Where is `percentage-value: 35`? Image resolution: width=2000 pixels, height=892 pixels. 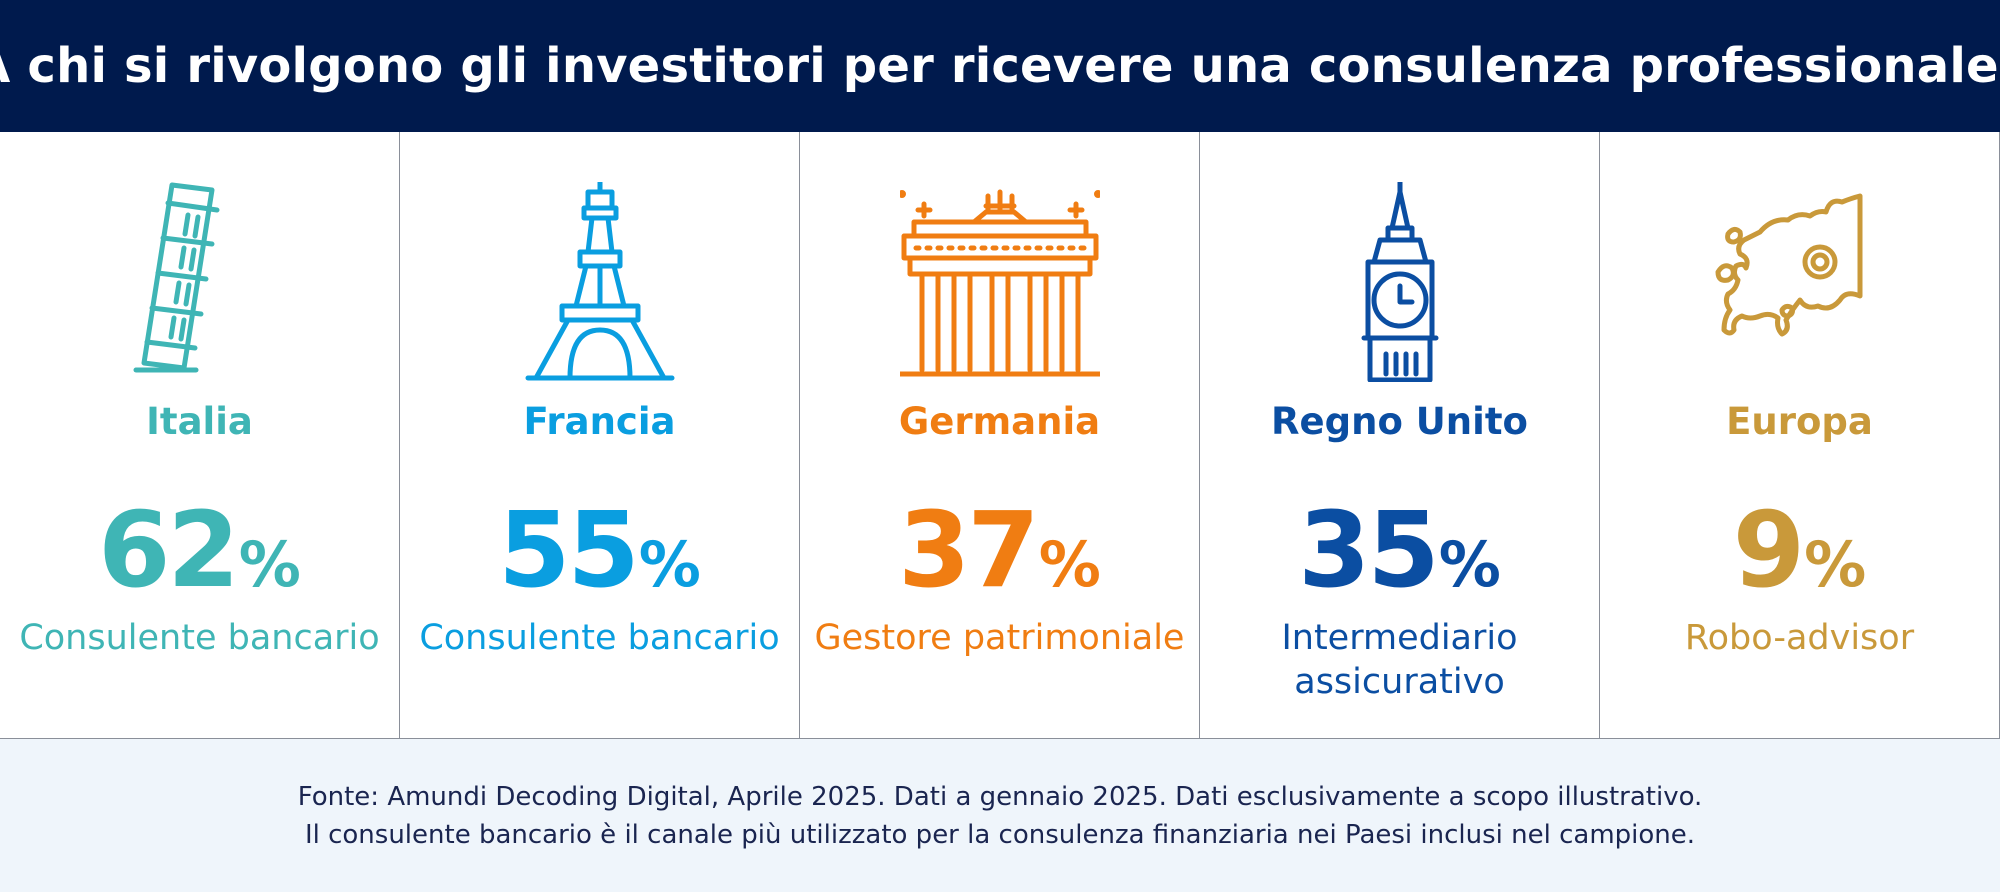 percentage-value: 35 is located at coordinates (1369, 550).